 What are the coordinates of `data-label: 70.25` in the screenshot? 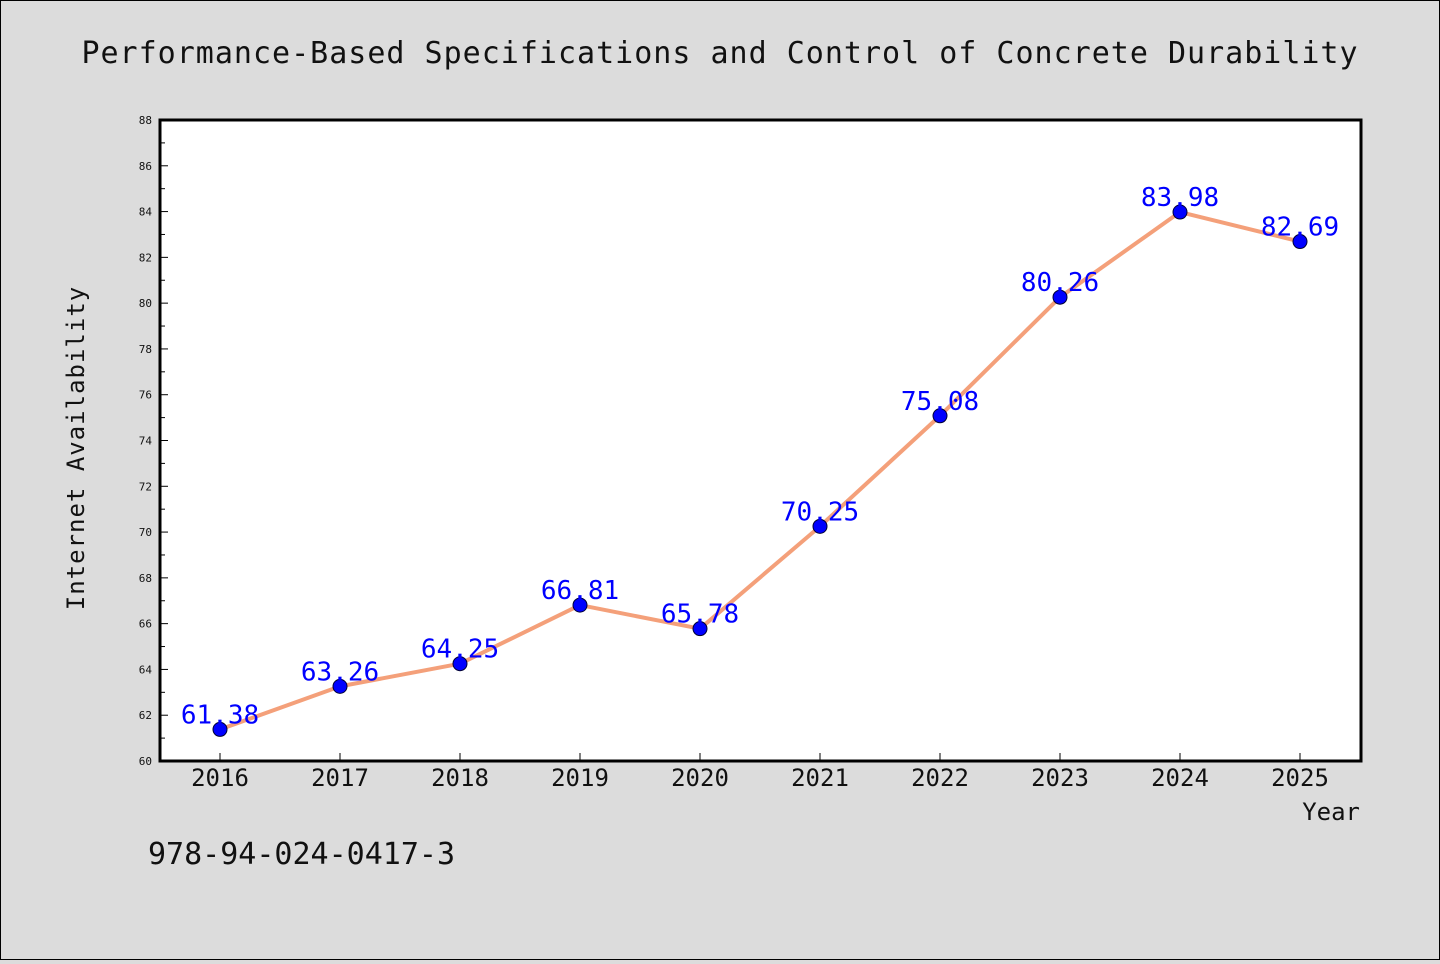 It's located at (820, 512).